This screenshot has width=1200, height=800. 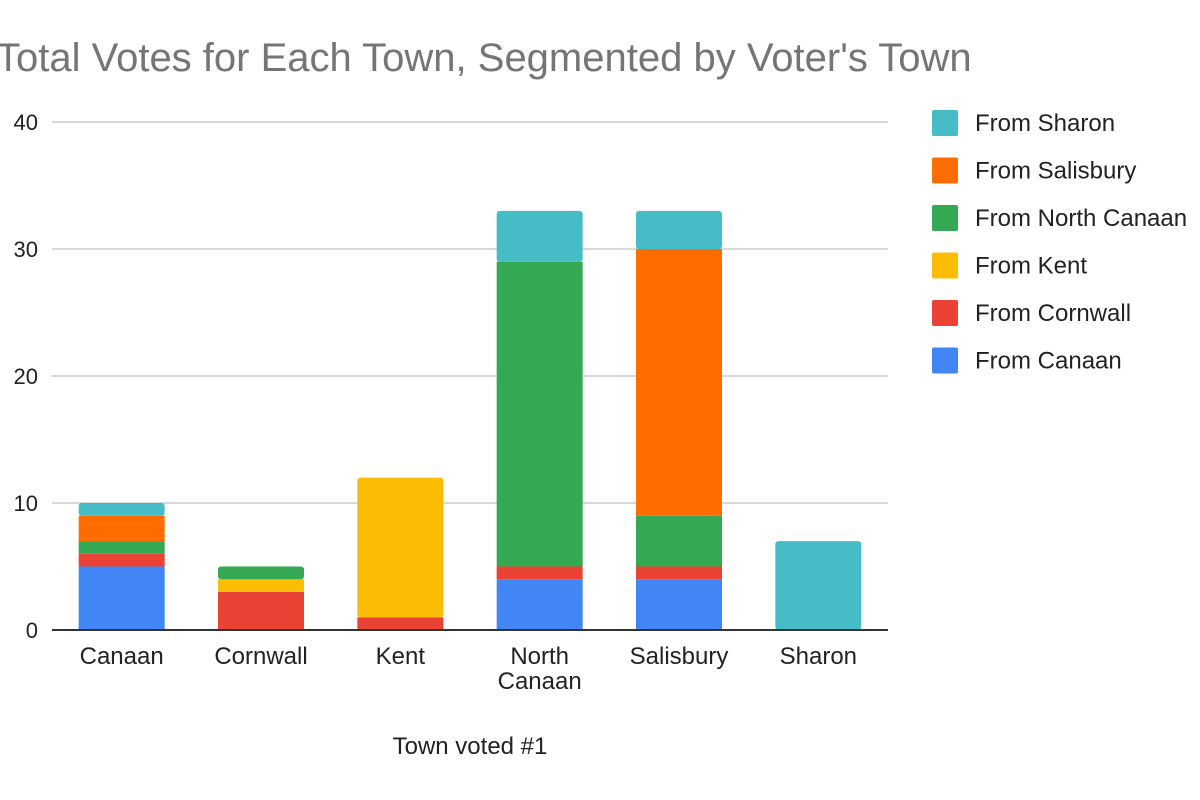 I want to click on y-tick-label: 30, so click(x=26, y=249).